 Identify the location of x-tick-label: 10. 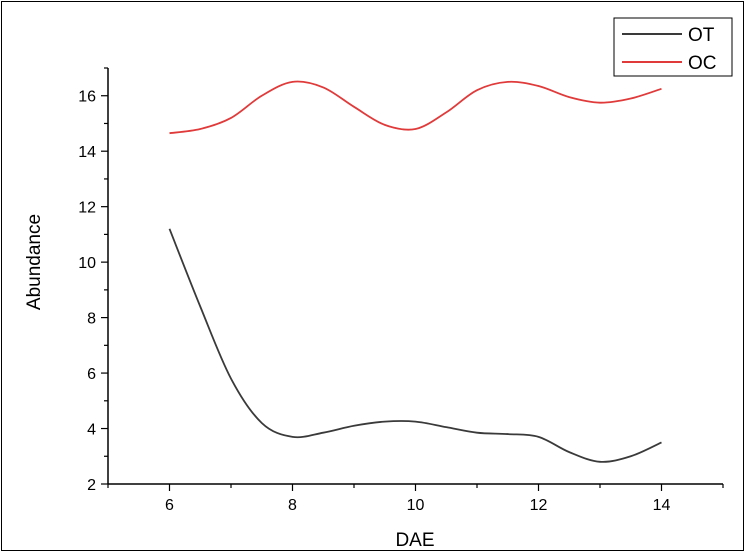
(416, 505).